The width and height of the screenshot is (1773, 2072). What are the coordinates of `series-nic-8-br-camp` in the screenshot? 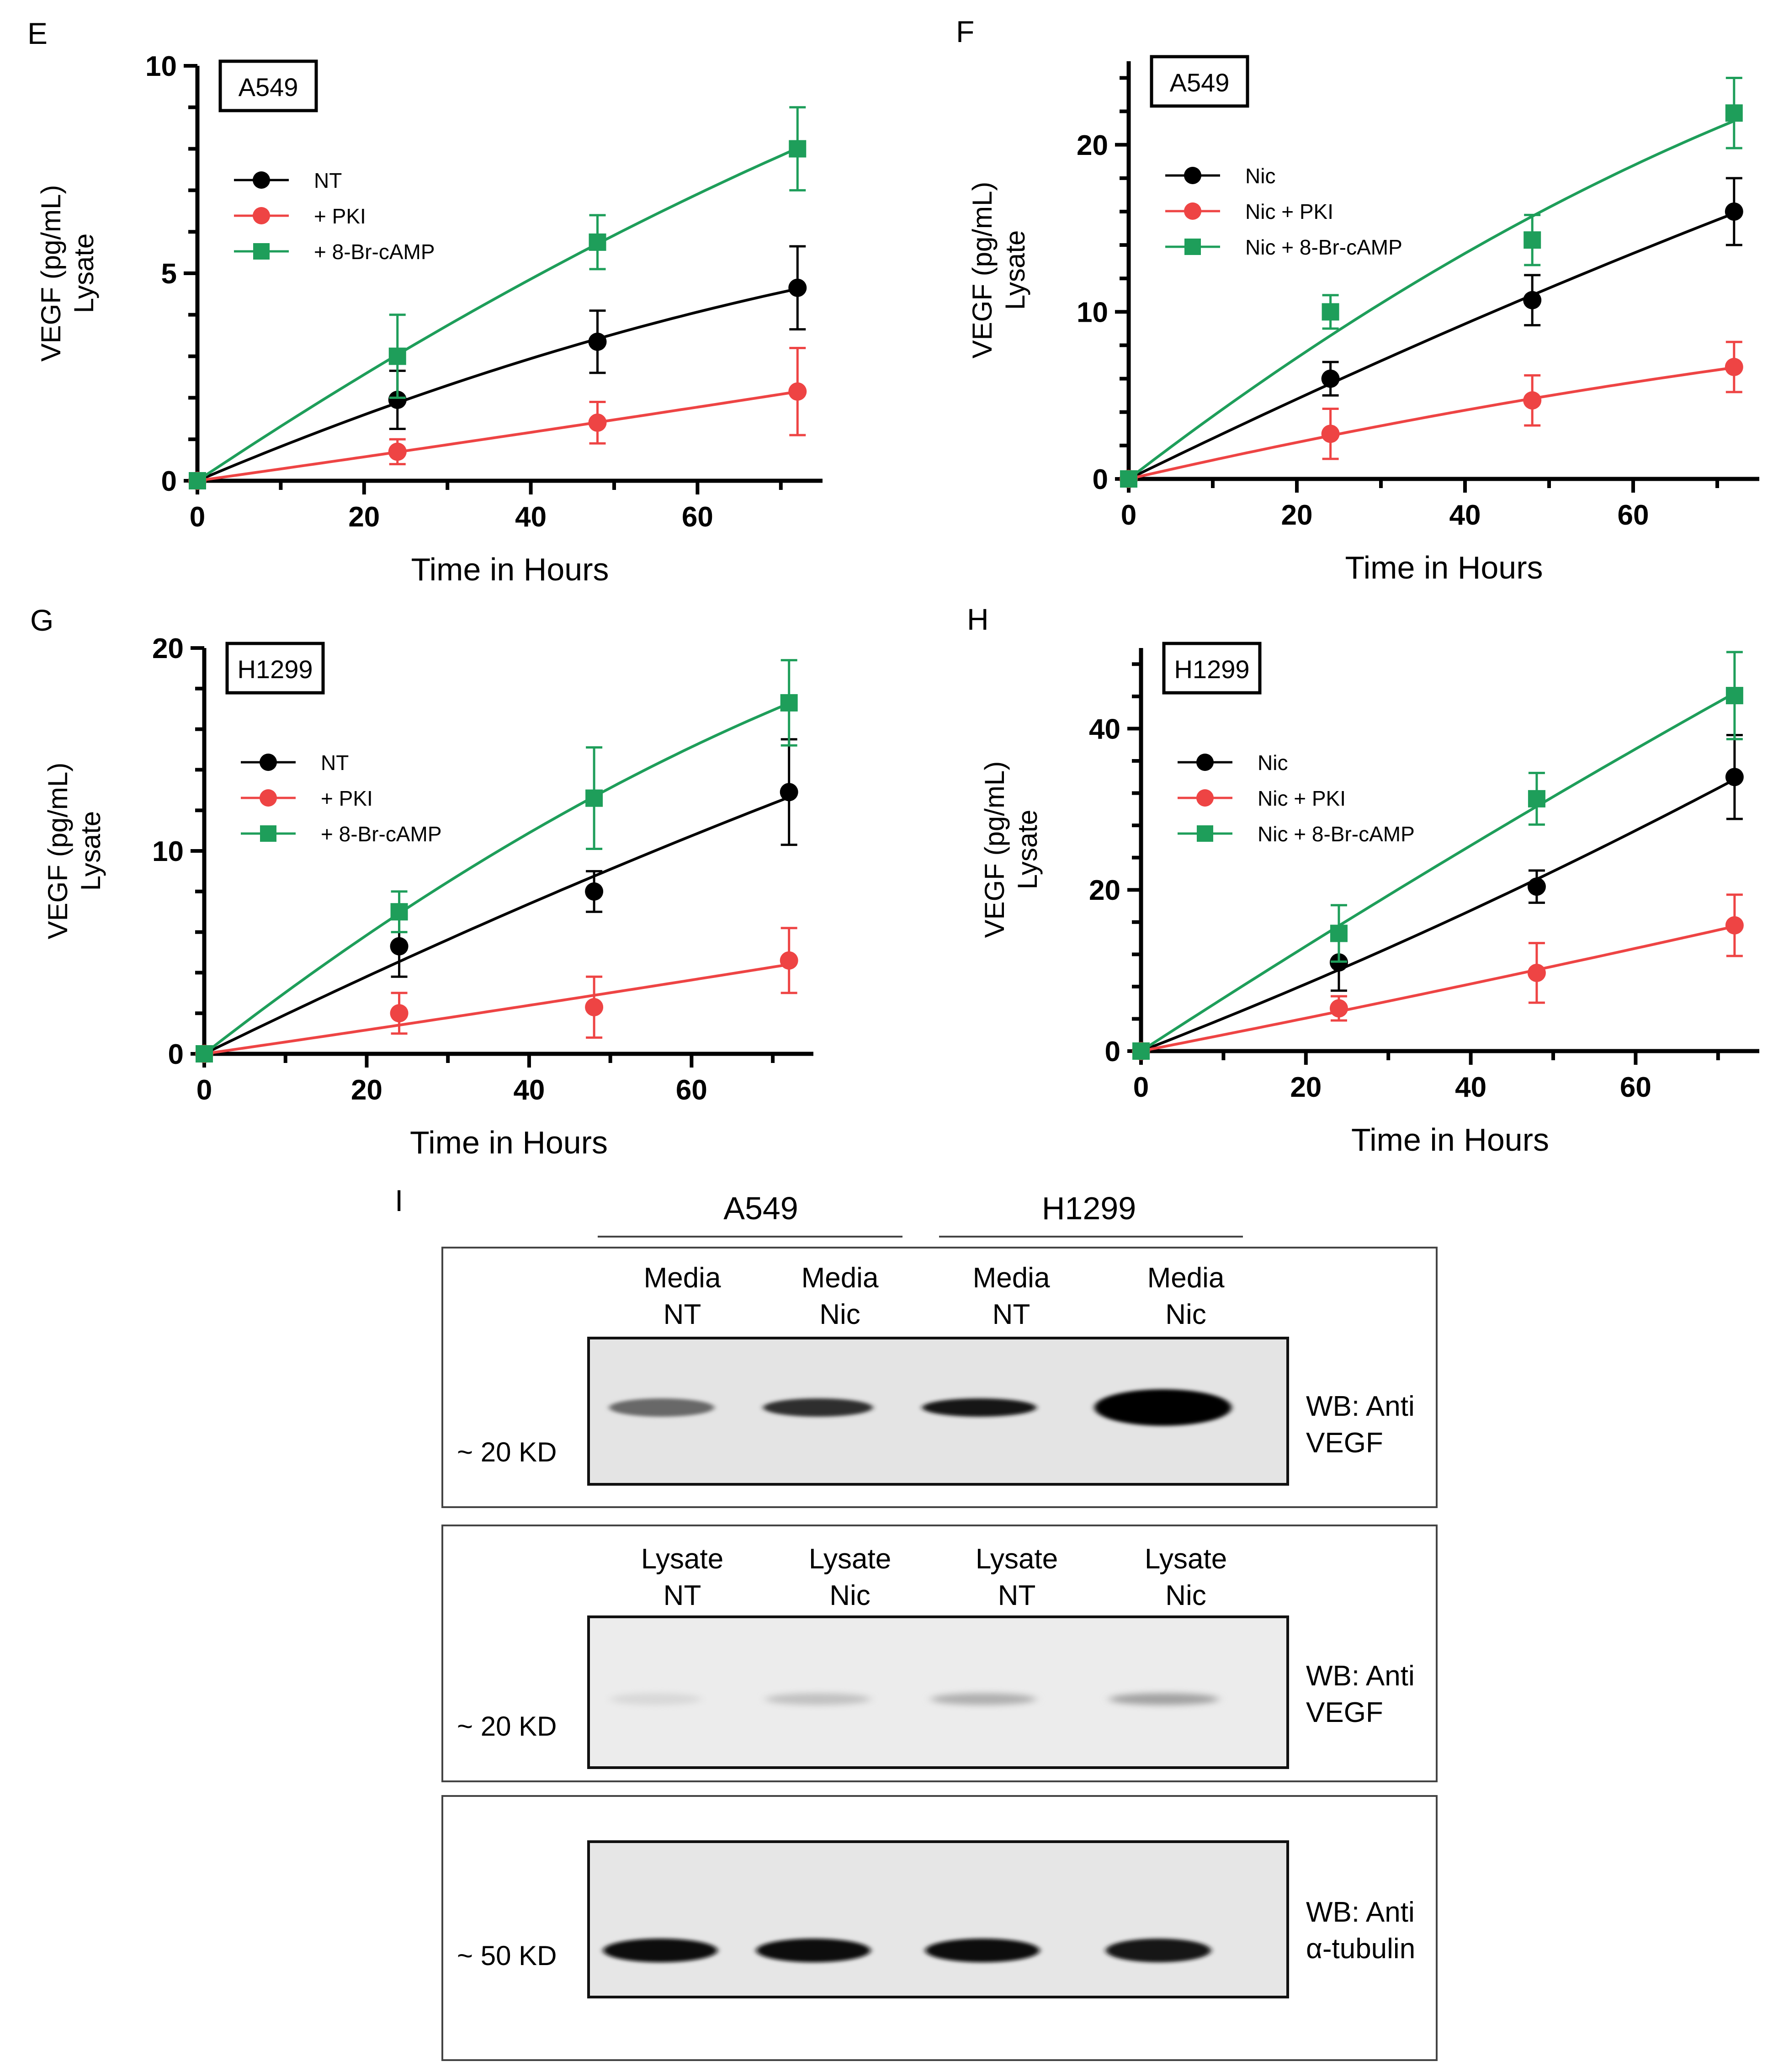 It's located at (1431, 282).